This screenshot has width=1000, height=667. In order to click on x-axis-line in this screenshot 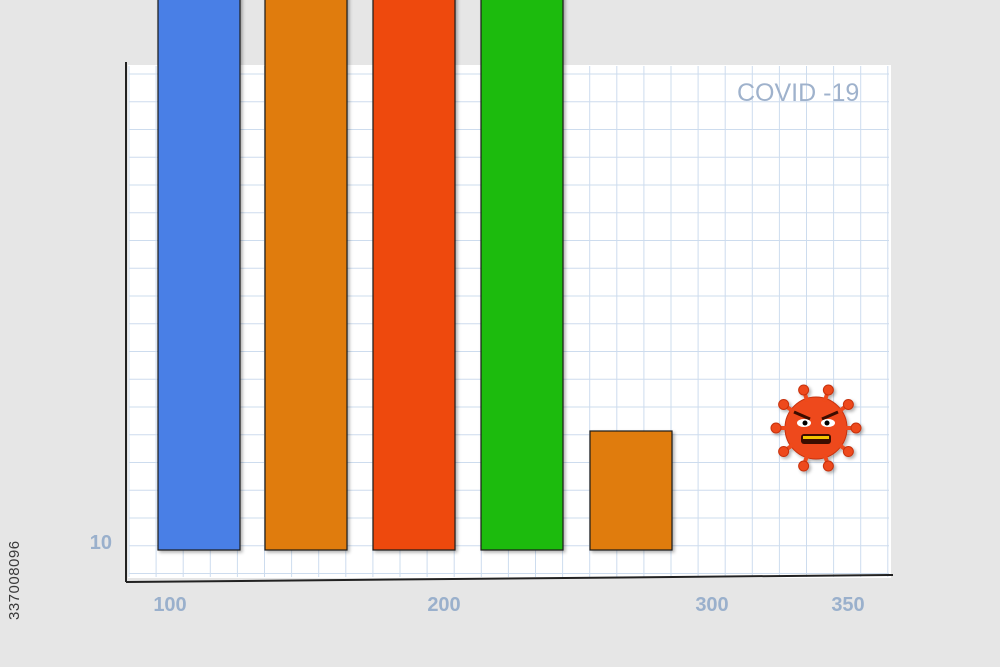, I will do `click(509, 578)`.